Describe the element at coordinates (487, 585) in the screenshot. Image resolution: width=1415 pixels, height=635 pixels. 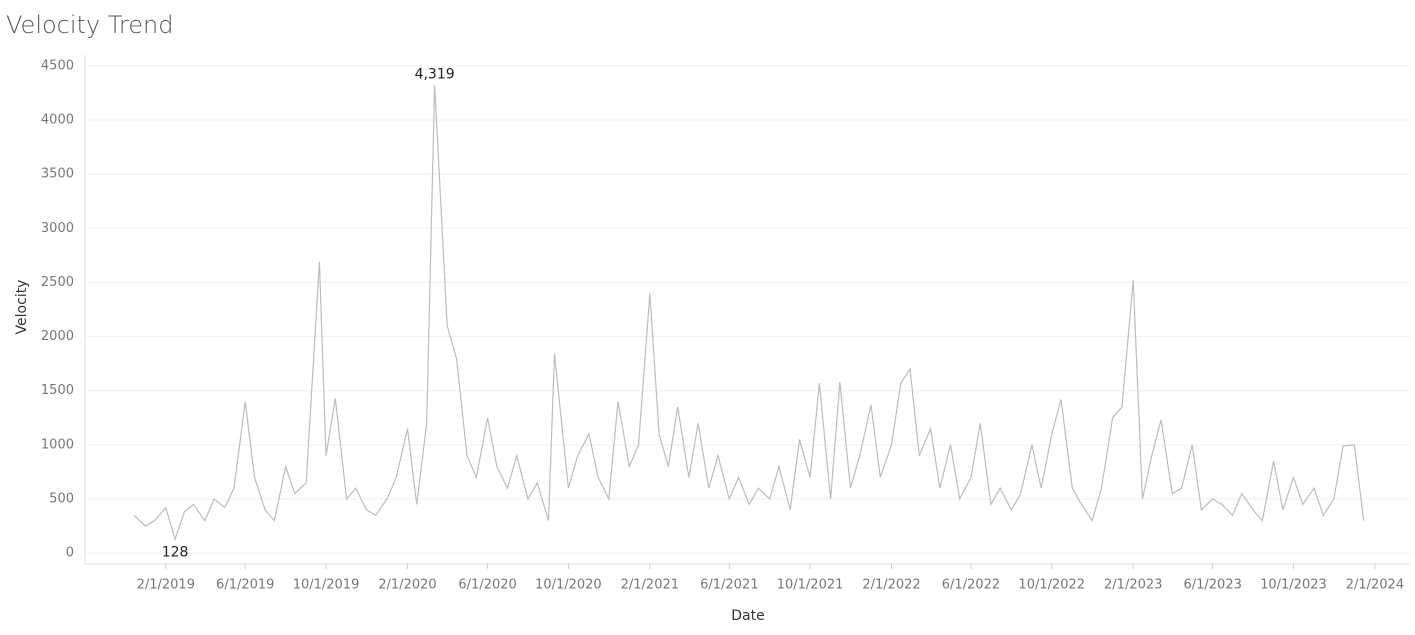
I see `x-tick-label: 6/1/2020` at that location.